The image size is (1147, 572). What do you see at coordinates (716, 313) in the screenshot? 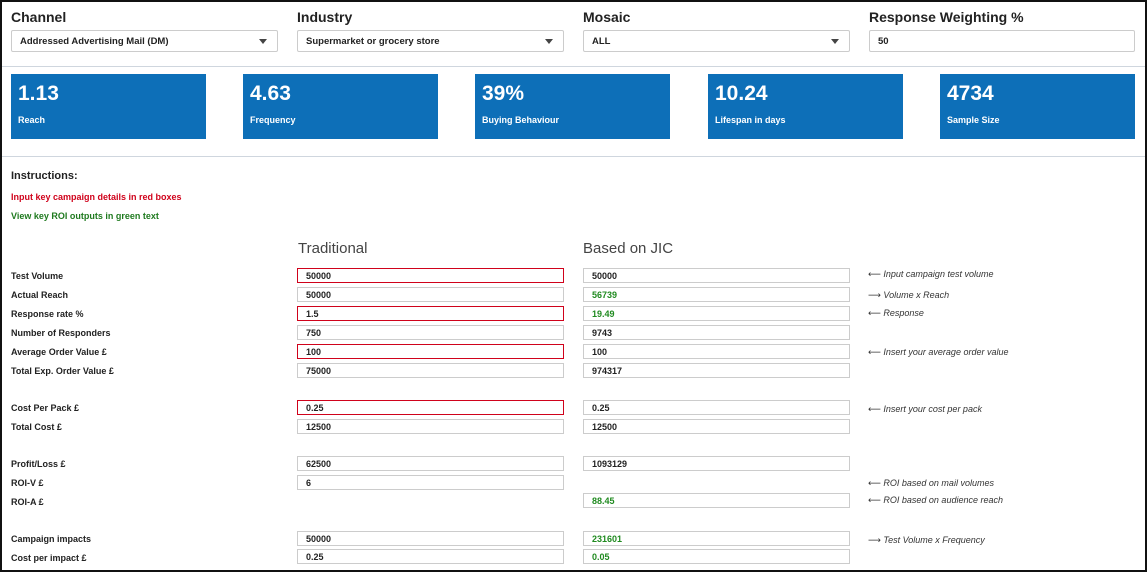
I see `response-rate-jic: 19.49` at bounding box center [716, 313].